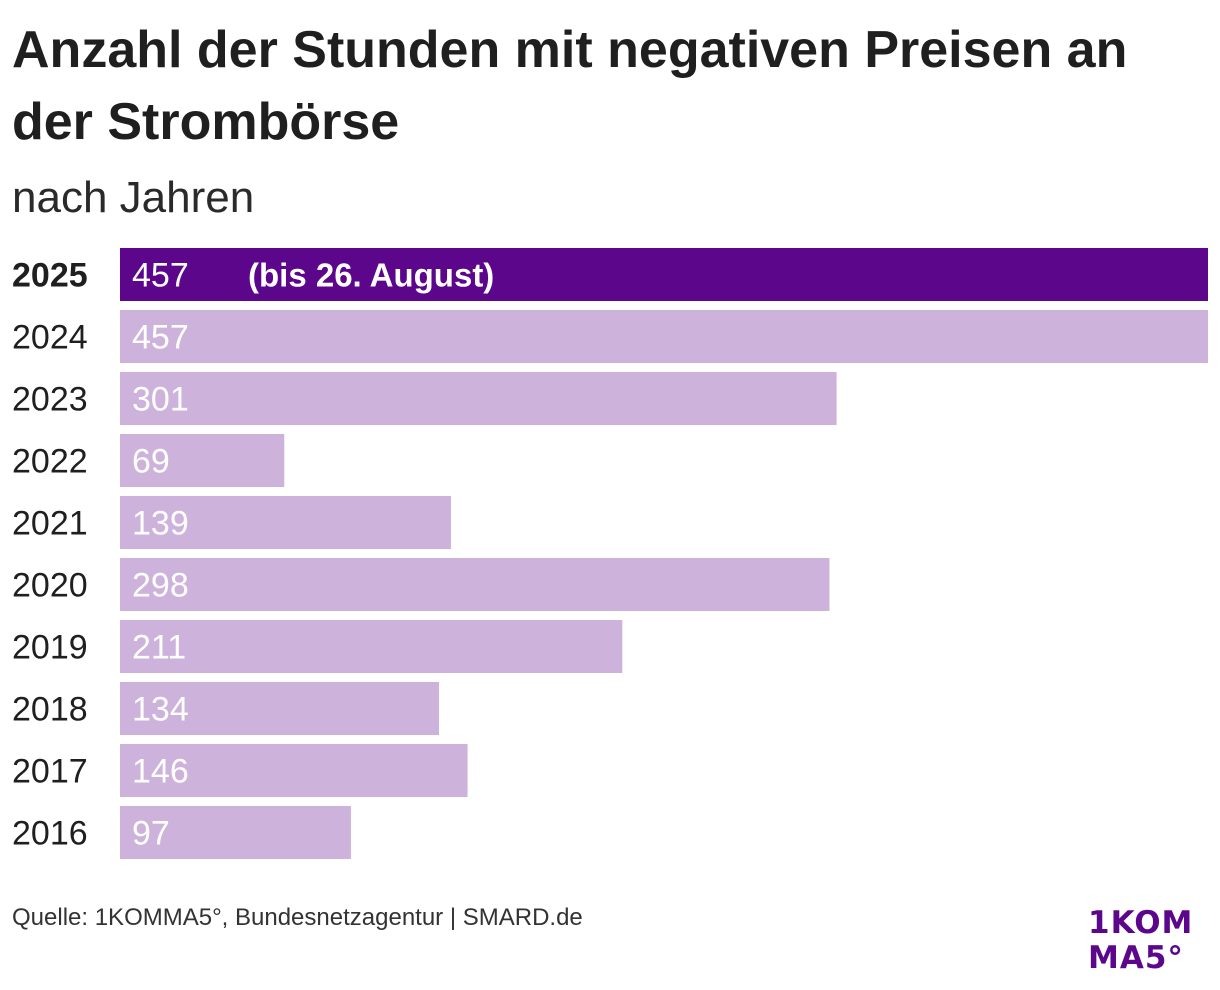  I want to click on category-label-2023: 2023, so click(50, 400).